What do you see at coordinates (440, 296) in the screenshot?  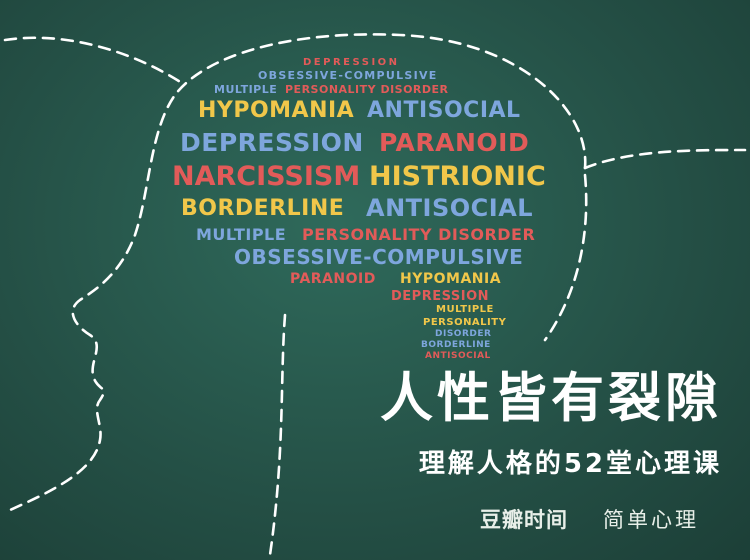 I see `word-depression-3: DEPRESSION` at bounding box center [440, 296].